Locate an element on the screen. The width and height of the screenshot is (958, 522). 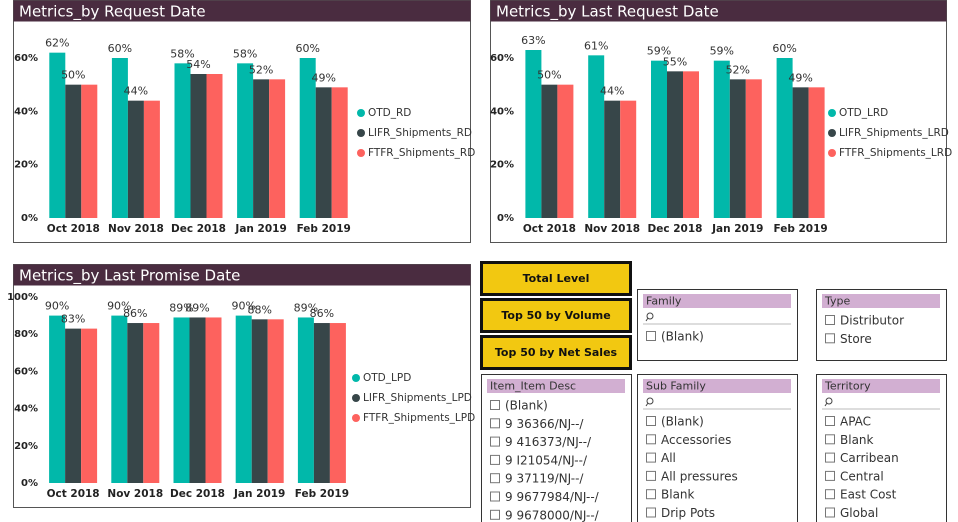
x-tick-label: Nov 2018 is located at coordinates (612, 229).